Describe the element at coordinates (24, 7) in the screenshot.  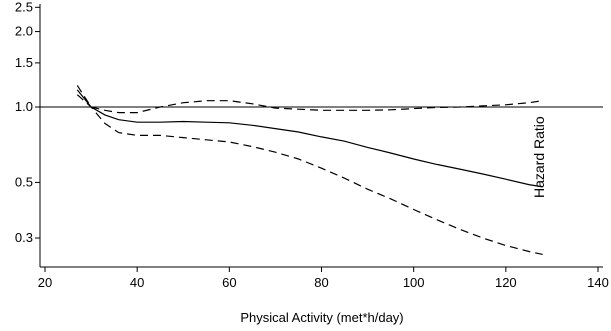
I see `y-tick-label: 2.5` at that location.